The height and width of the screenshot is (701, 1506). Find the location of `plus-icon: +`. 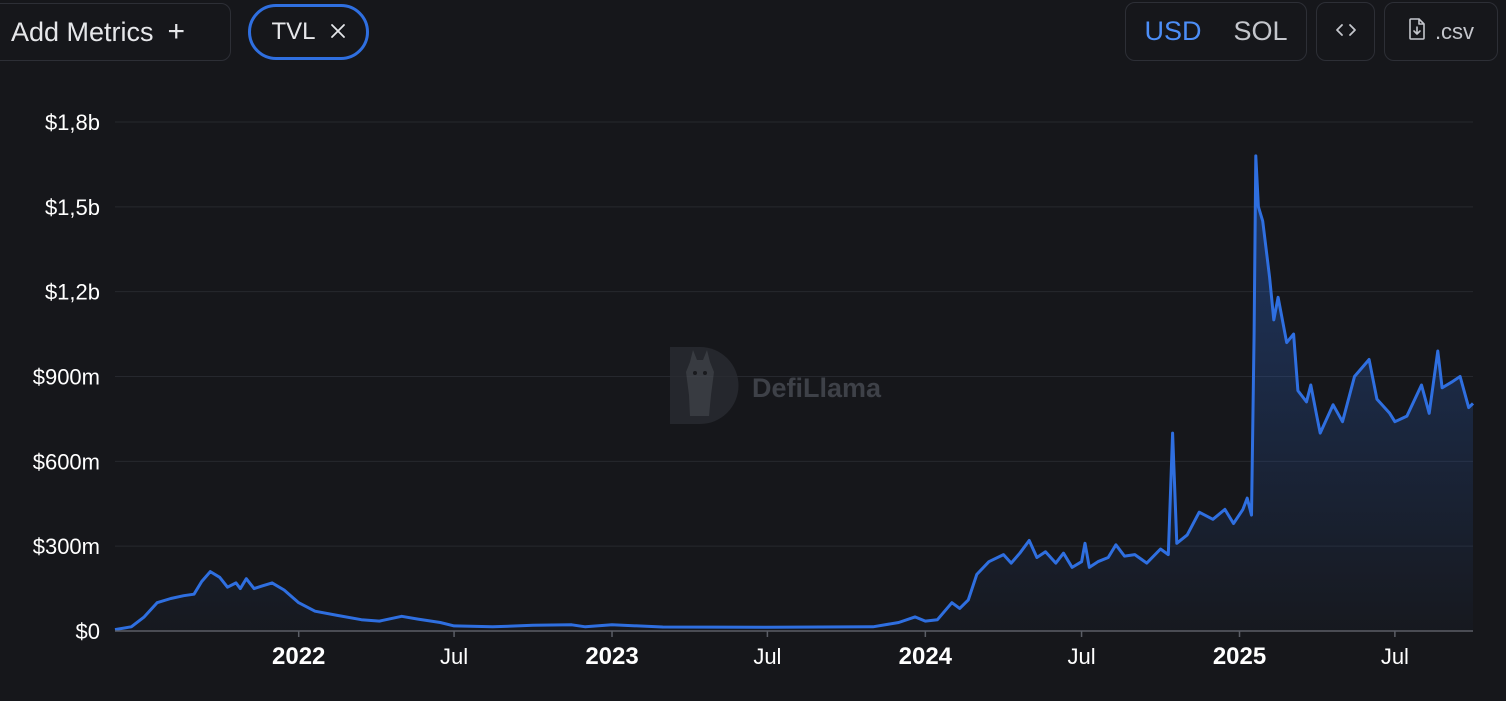

plus-icon: + is located at coordinates (176, 31).